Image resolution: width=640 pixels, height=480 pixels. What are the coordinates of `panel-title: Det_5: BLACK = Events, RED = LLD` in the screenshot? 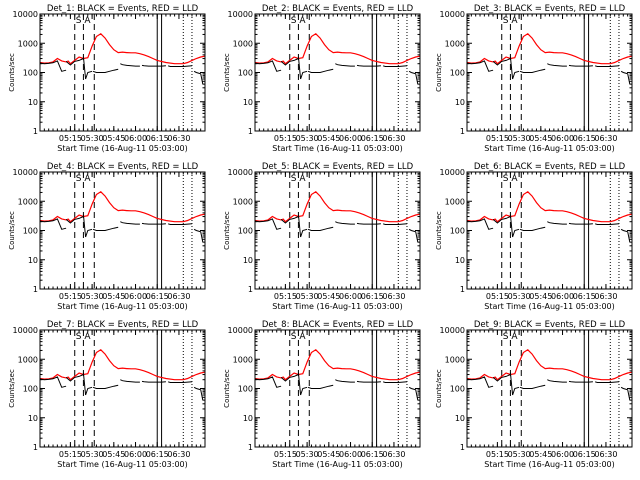 It's located at (338, 167).